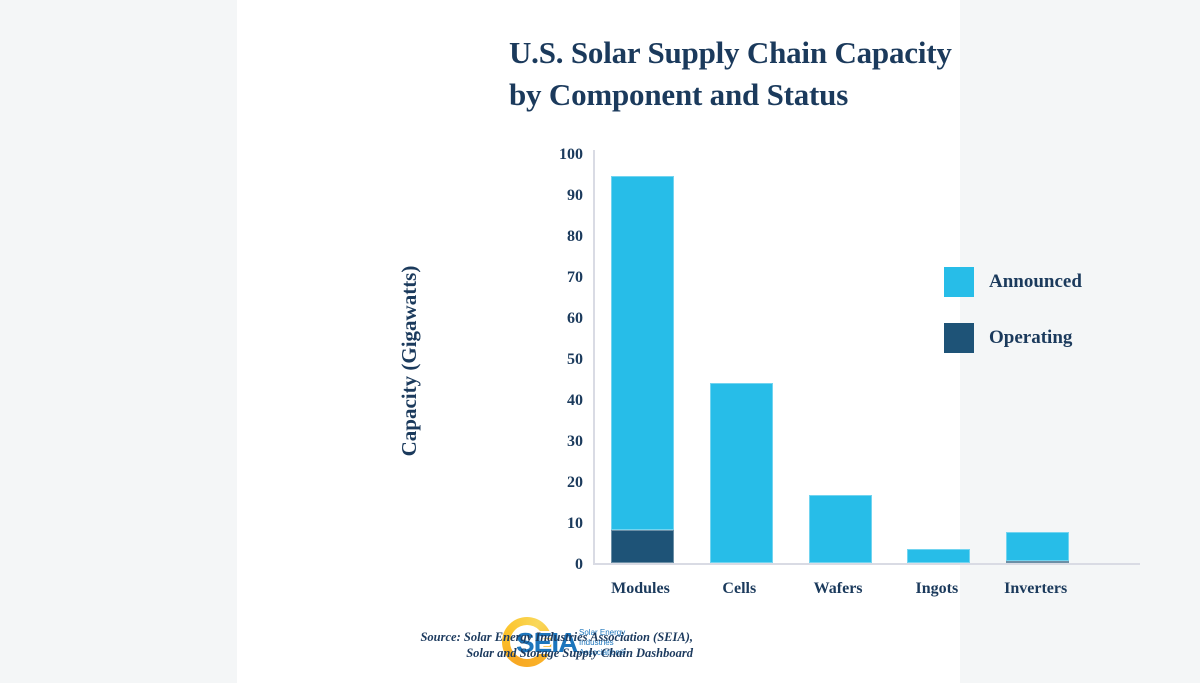  I want to click on y-axis-title: Capacity (Gigawatts), so click(409, 361).